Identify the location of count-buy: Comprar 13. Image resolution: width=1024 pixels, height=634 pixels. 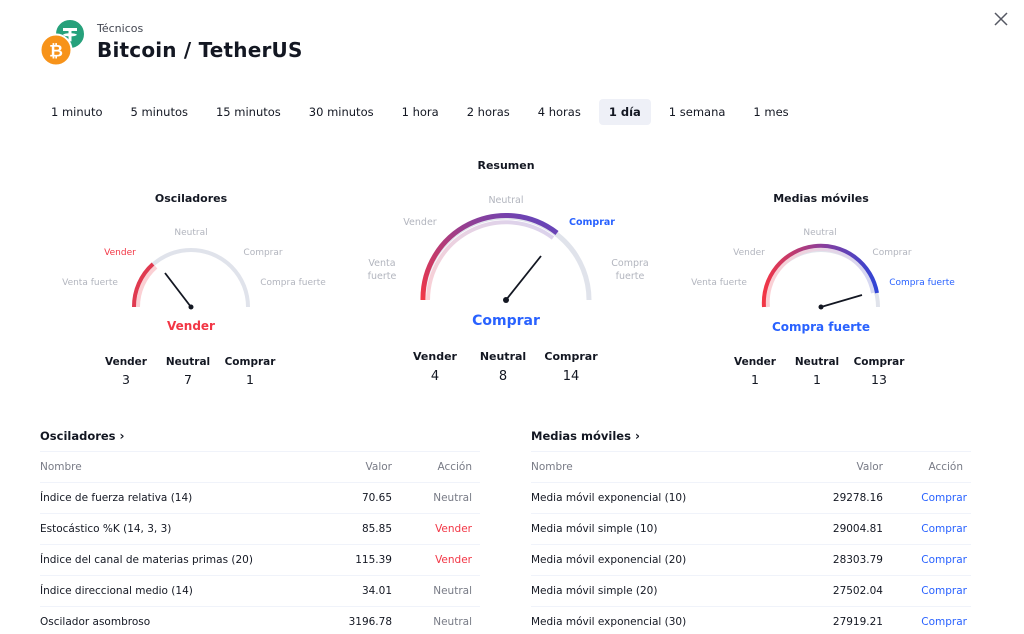
(879, 371).